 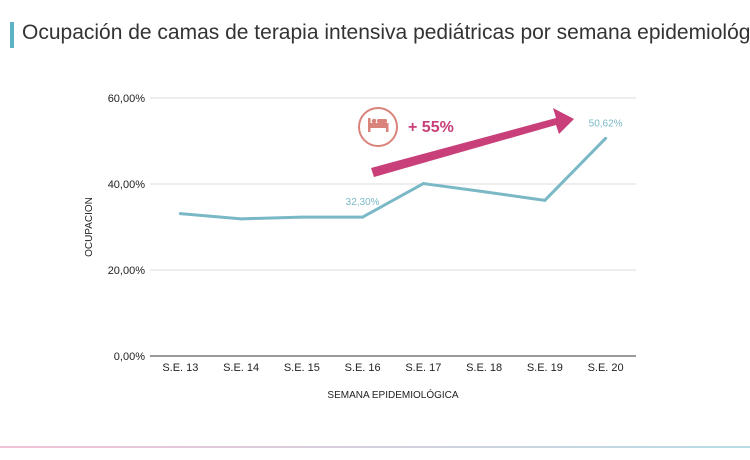 I want to click on y-tick-label: 20,00%, so click(x=127, y=271).